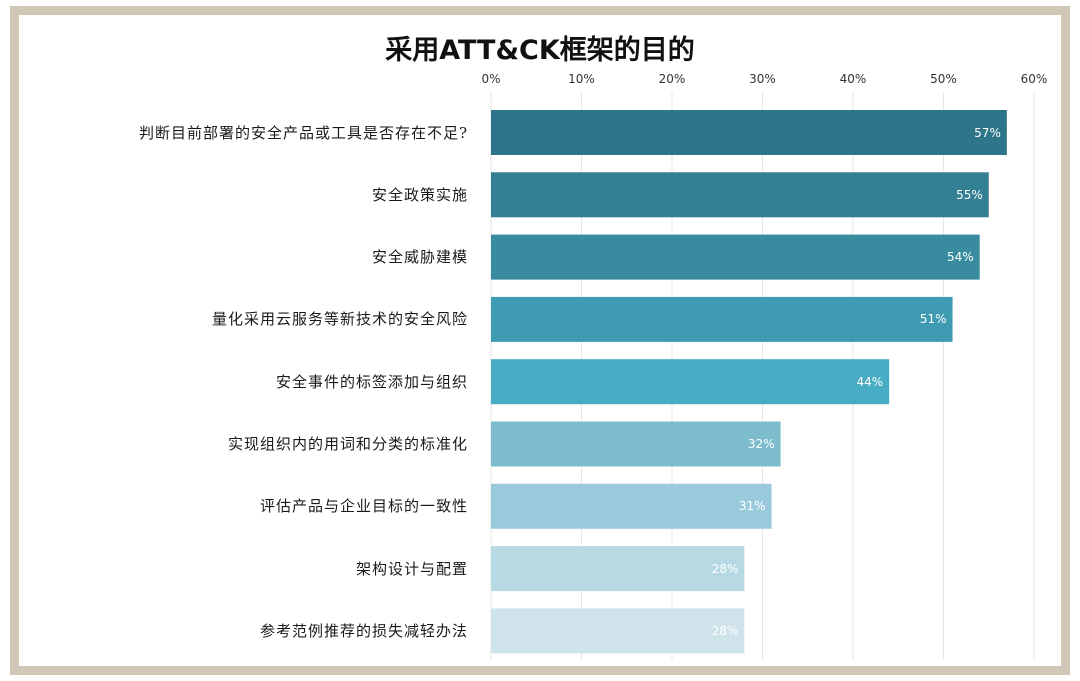  What do you see at coordinates (987, 132) in the screenshot?
I see `bar-value-label: 57%` at bounding box center [987, 132].